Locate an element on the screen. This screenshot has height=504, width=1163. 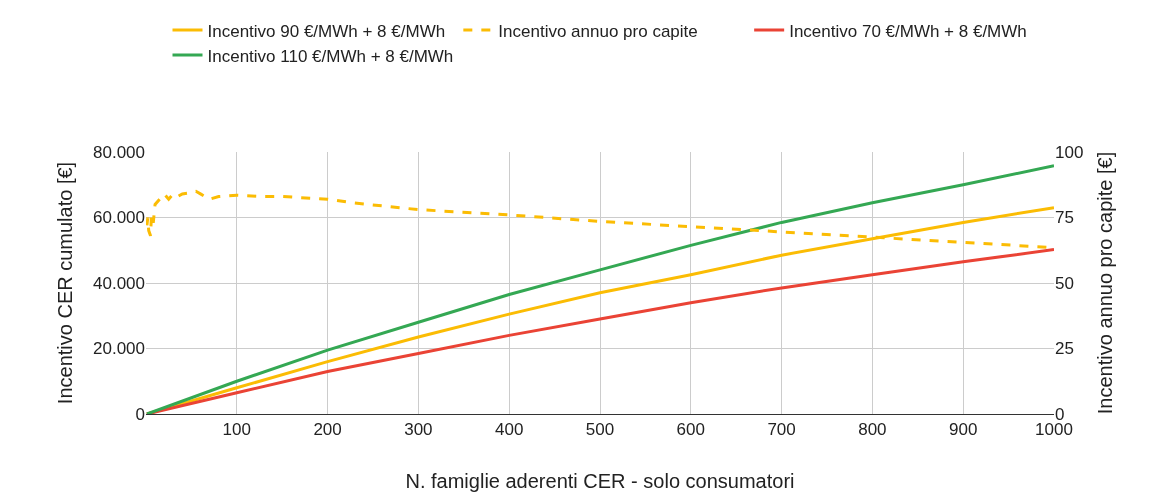
legend-label: Incentivo annuo pro capite is located at coordinates (598, 31).